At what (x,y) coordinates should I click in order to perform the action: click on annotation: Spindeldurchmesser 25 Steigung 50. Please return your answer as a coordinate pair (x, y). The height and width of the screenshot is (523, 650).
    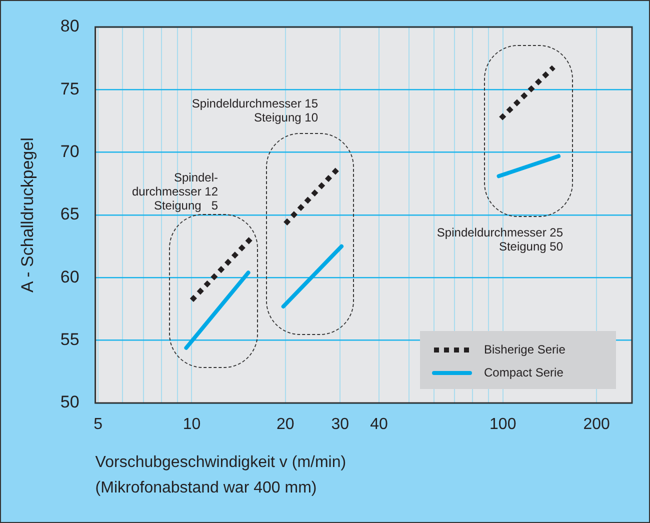
    Looking at the image, I should click on (500, 239).